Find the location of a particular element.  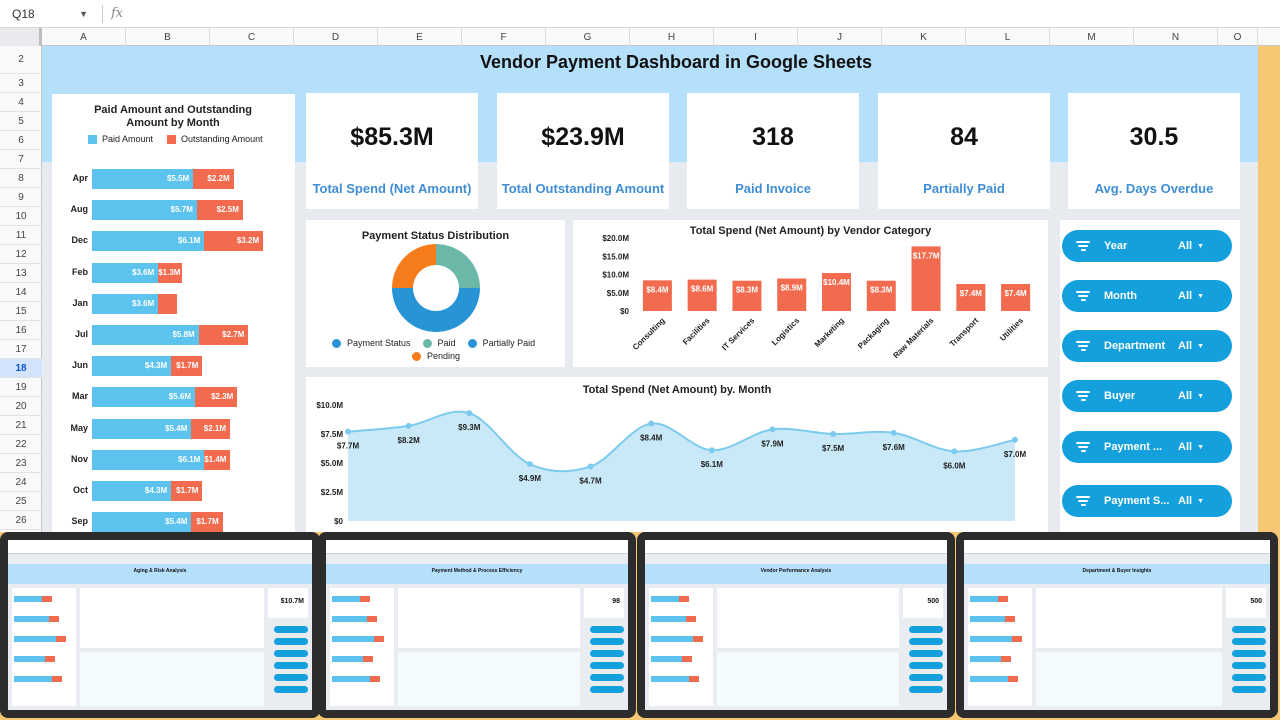

row-header: 22 is located at coordinates (21, 444).